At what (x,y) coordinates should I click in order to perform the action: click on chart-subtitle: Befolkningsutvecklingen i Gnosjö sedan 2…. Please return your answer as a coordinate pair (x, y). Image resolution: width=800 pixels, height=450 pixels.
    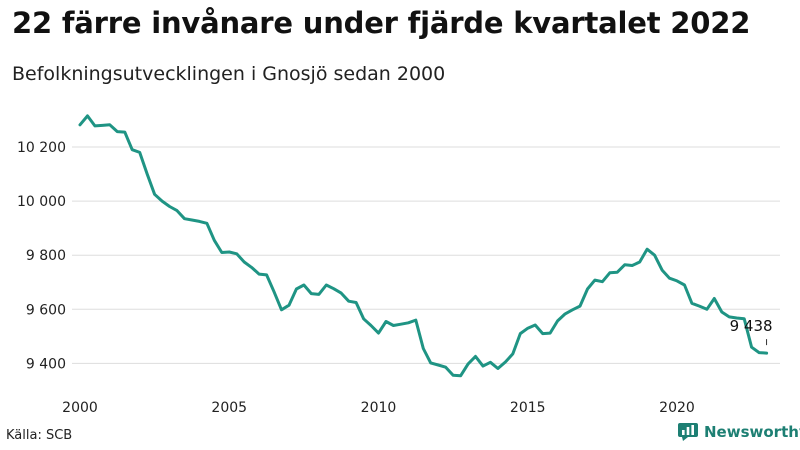
    Looking at the image, I should click on (229, 74).